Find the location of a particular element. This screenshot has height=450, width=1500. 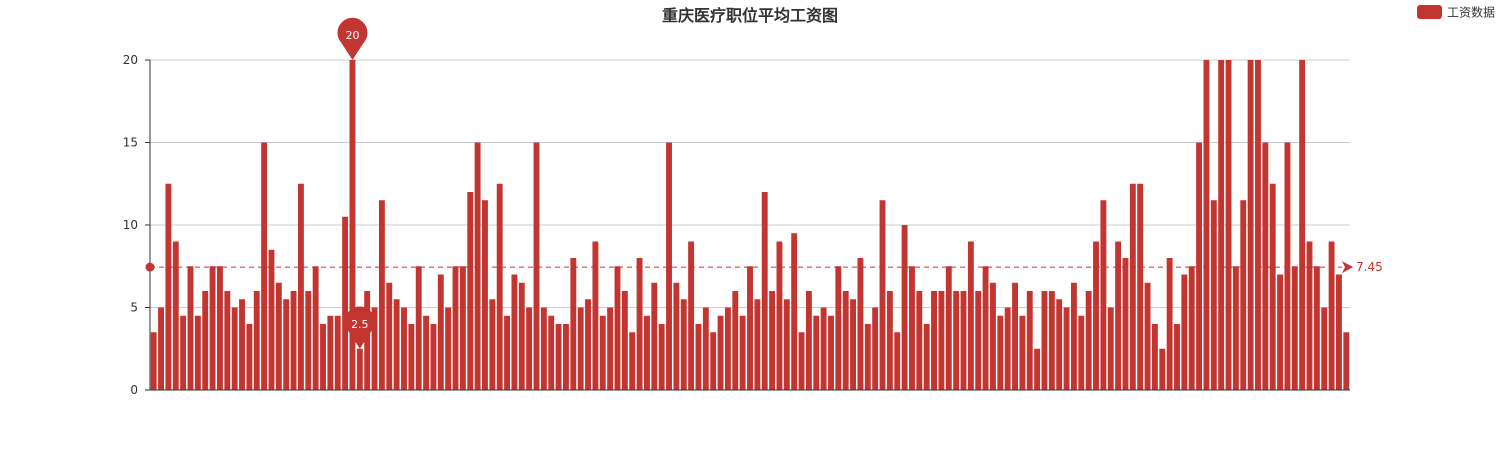

legend-label: 工资数据 is located at coordinates (1471, 12).